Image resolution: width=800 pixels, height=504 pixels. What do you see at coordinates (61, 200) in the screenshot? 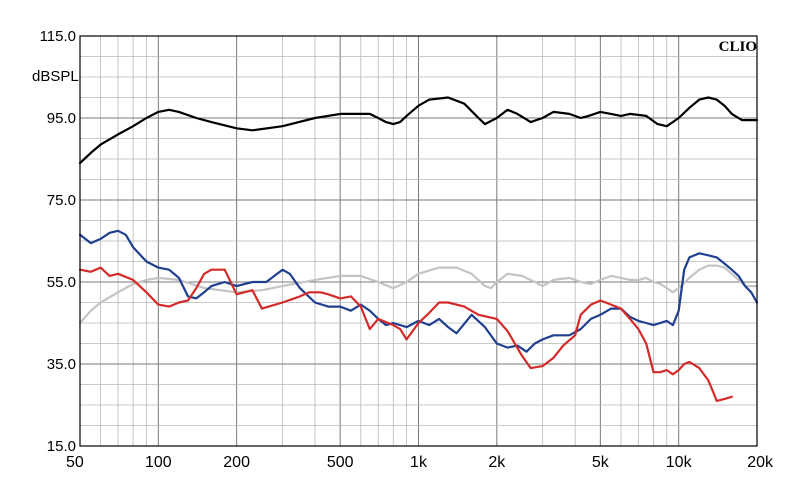
I see `y-tick-label: 75.0` at bounding box center [61, 200].